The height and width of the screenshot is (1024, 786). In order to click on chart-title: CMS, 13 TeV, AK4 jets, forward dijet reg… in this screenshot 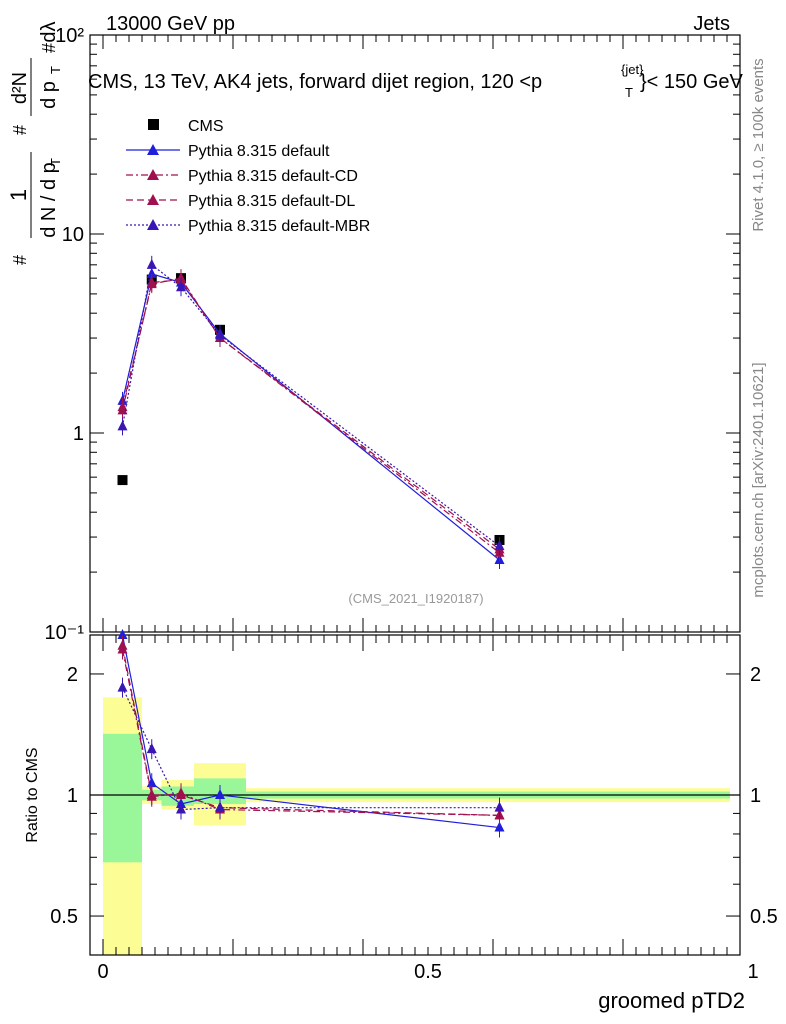, I will do `click(315, 82)`.